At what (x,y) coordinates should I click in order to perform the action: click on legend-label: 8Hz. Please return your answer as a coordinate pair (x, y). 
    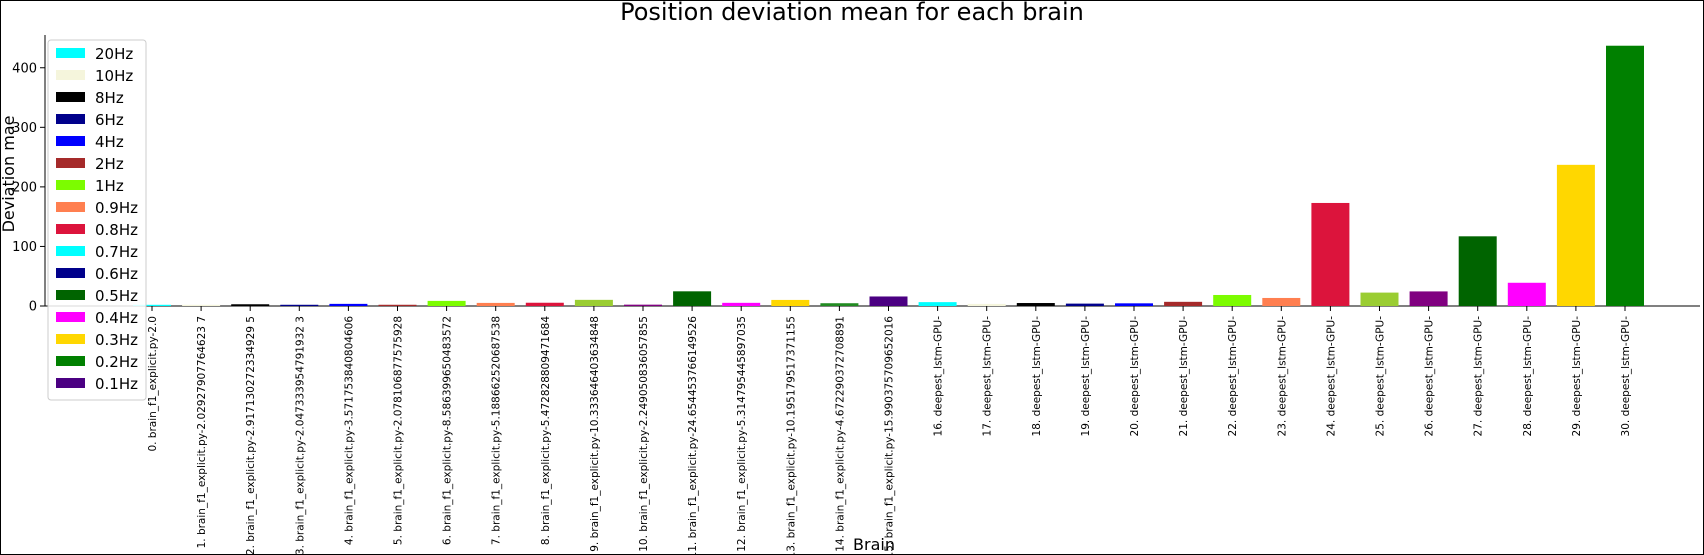
    Looking at the image, I should click on (109, 98).